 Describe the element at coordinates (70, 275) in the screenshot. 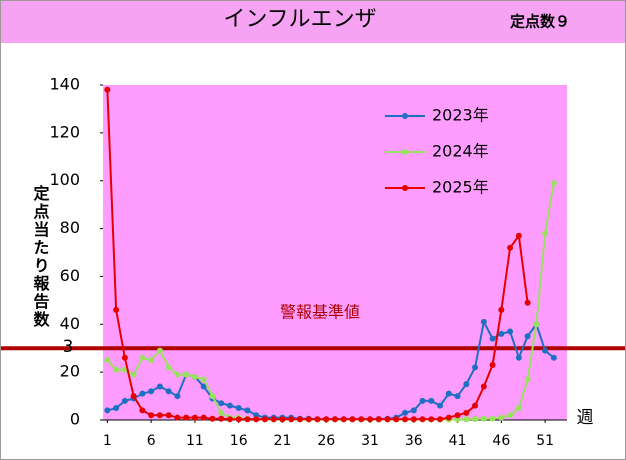

I see `y-tick-label: 60` at that location.